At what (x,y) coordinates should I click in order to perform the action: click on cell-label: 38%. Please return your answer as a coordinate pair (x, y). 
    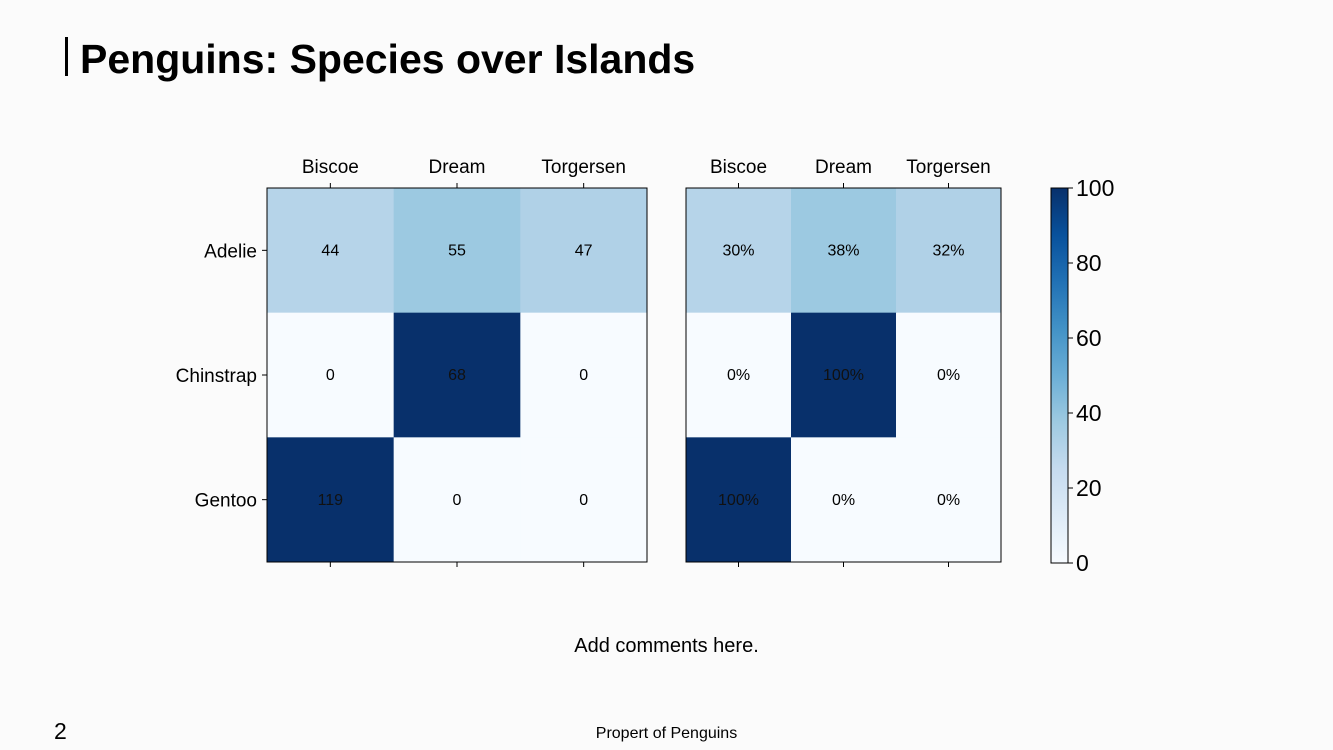
    Looking at the image, I should click on (843, 251).